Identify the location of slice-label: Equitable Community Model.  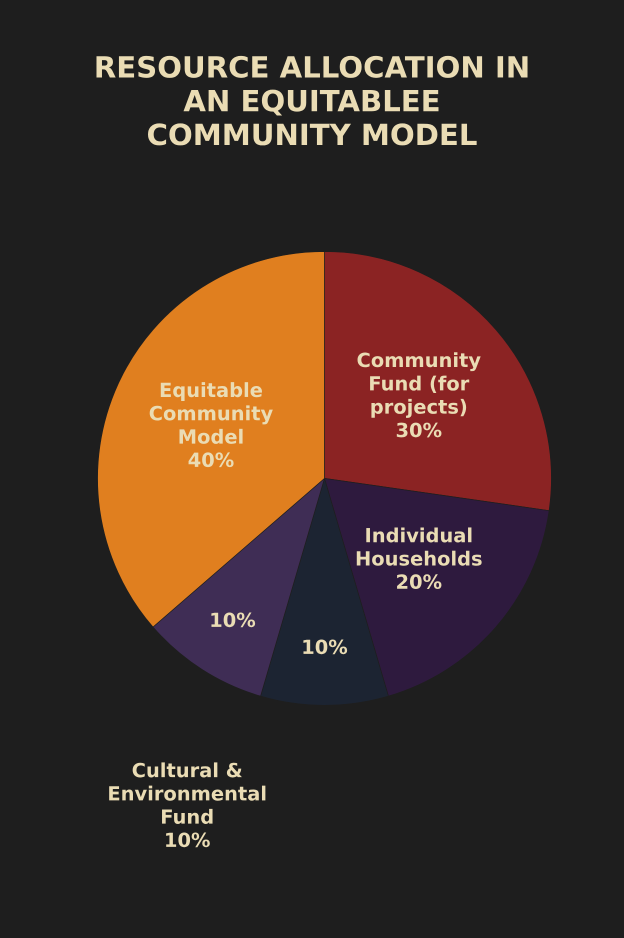
(211, 413).